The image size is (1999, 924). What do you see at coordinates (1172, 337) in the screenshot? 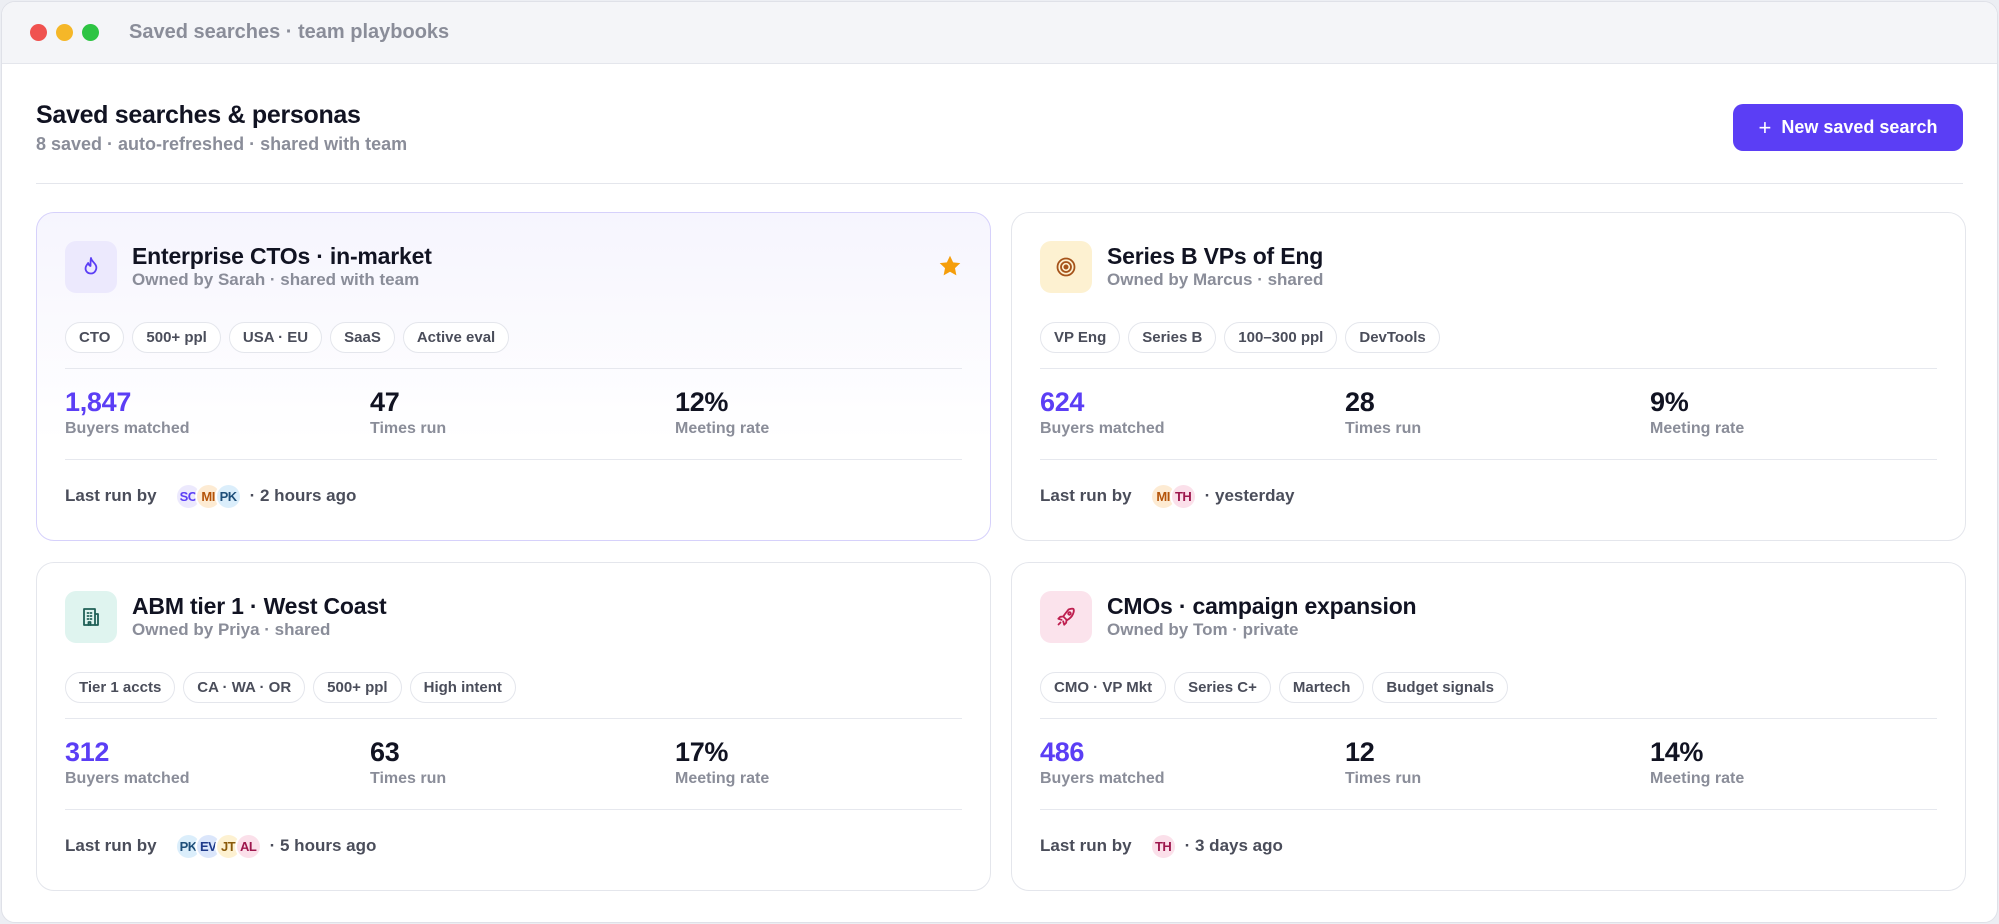
I see `tag: Series B` at bounding box center [1172, 337].